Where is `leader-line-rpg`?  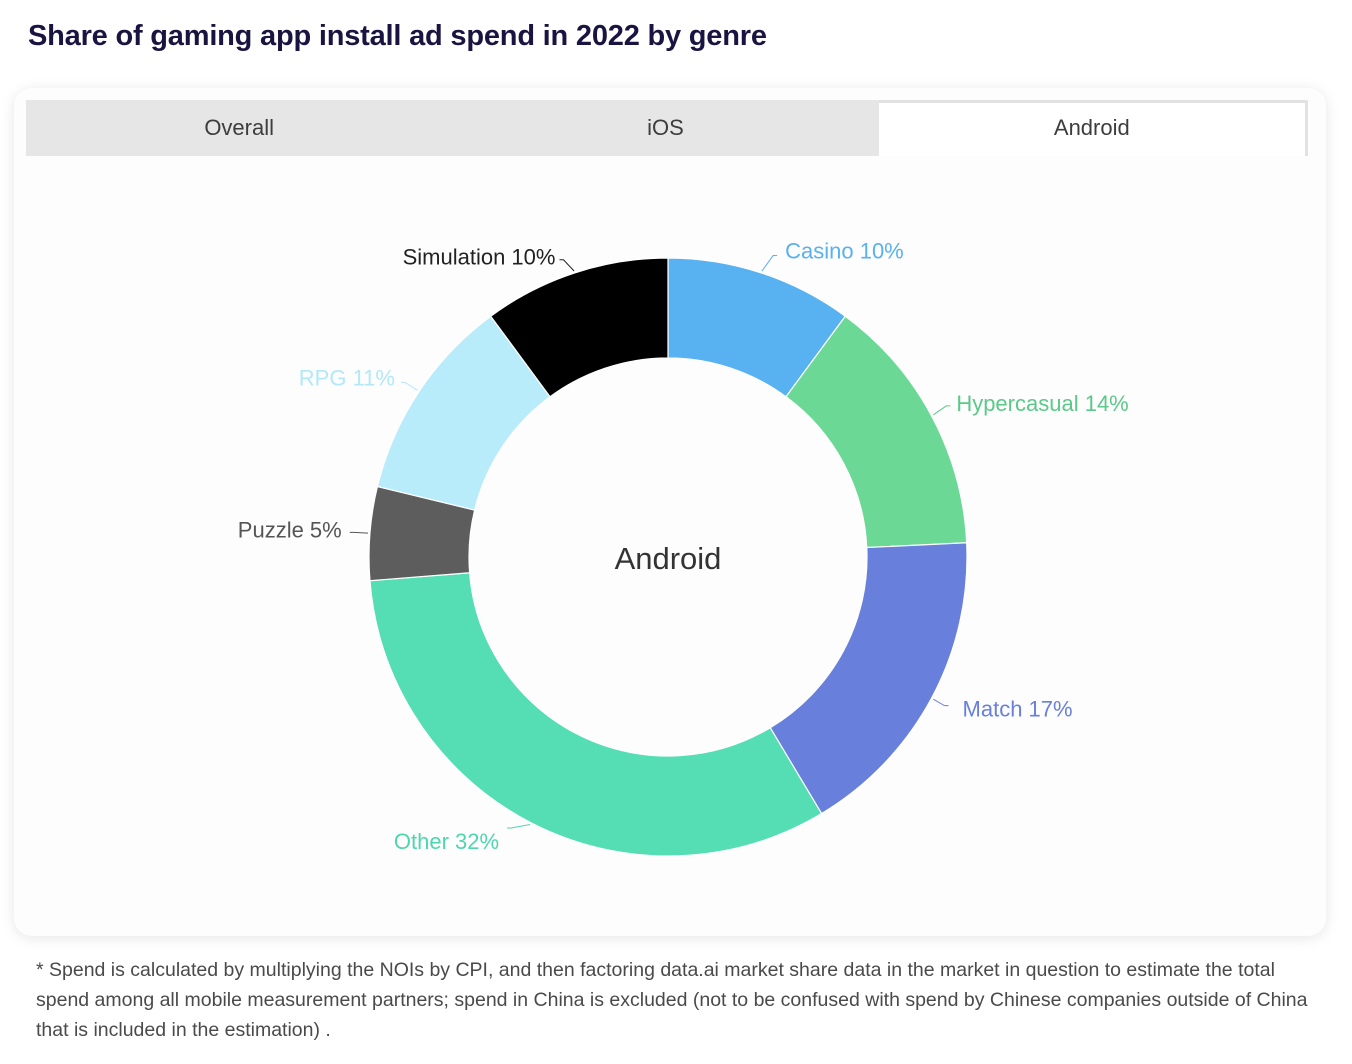 leader-line-rpg is located at coordinates (409, 386).